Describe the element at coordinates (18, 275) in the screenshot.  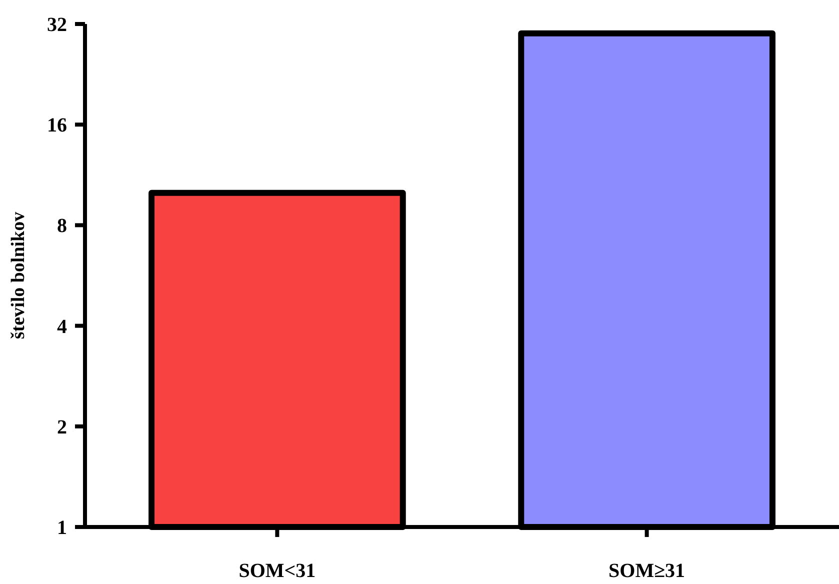
I see `y-axis-title: število bolnikov` at that location.